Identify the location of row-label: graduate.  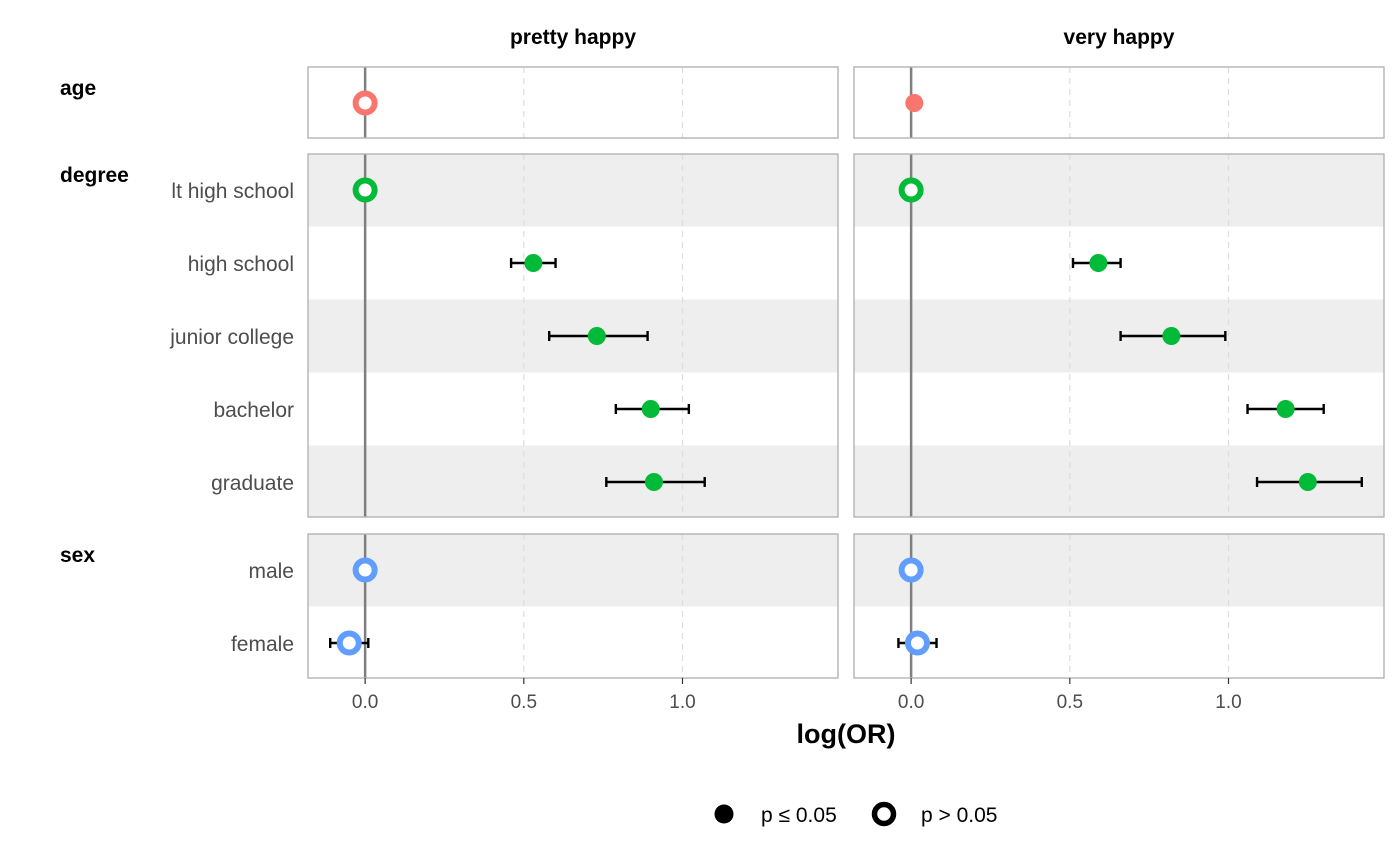
(252, 483).